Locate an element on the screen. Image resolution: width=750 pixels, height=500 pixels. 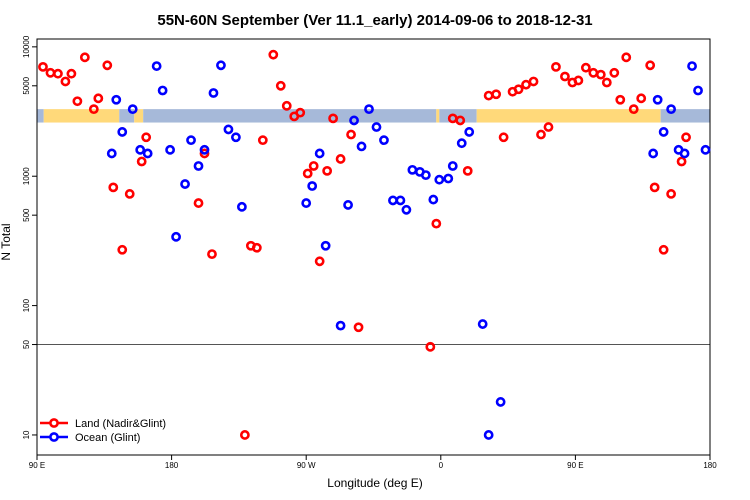
y-tick-label: 50 is located at coordinates (26, 344).